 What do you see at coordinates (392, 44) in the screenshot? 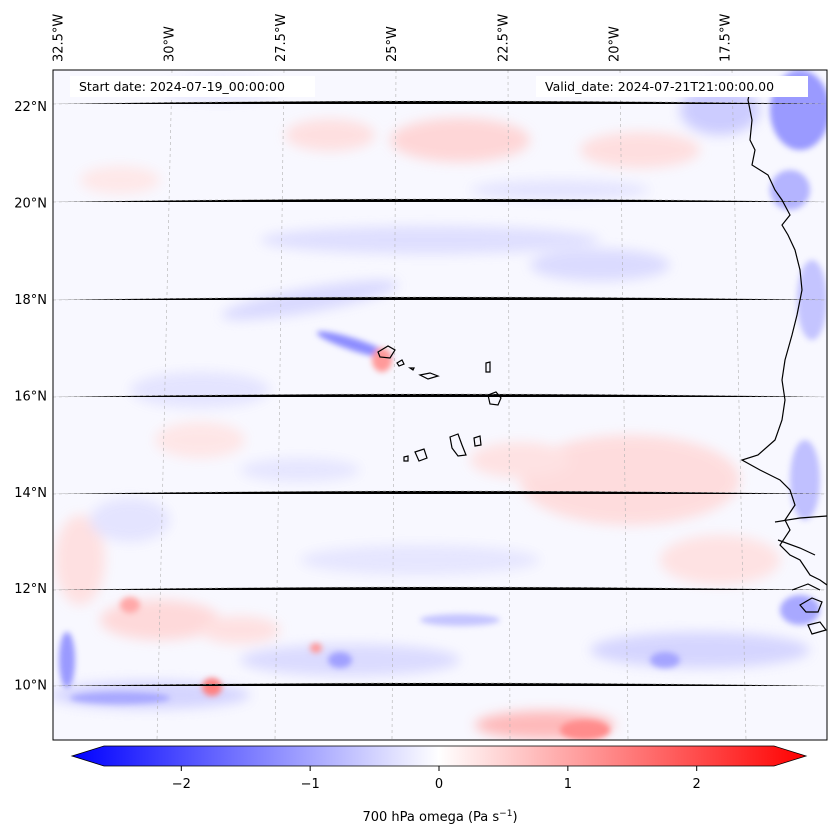
I see `lon-label: 25°W` at bounding box center [392, 44].